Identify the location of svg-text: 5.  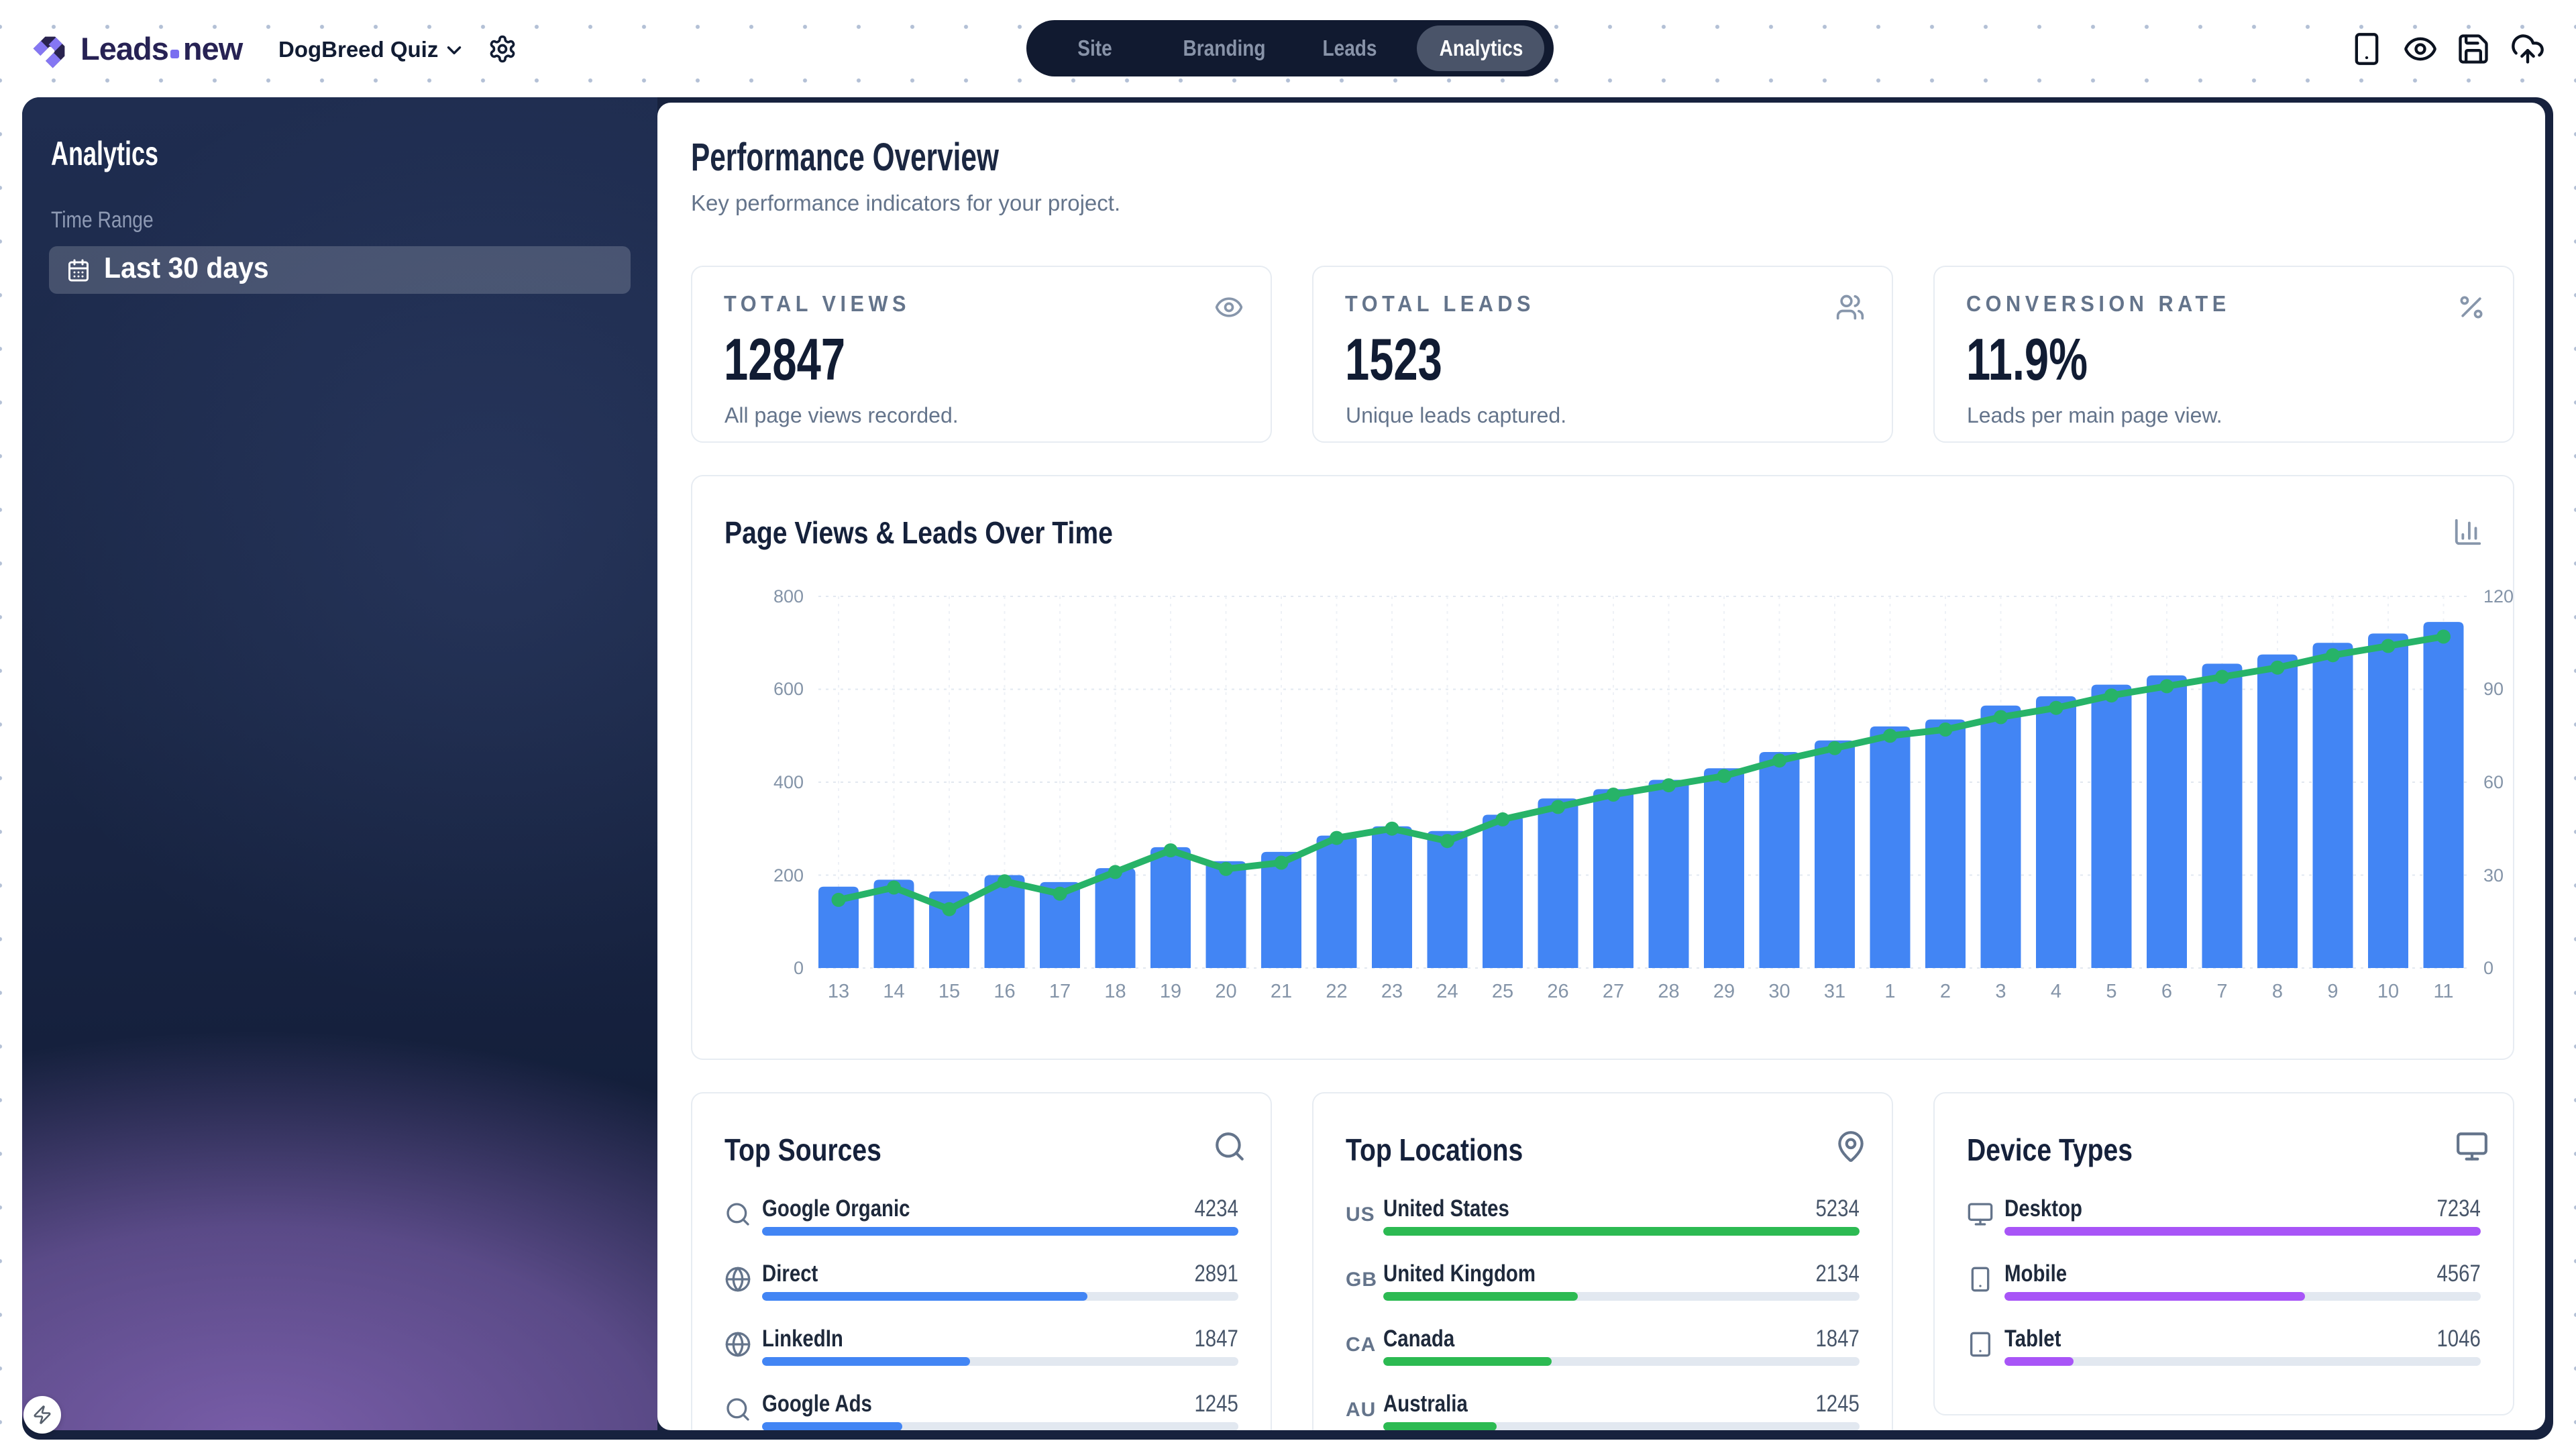
(2111, 991).